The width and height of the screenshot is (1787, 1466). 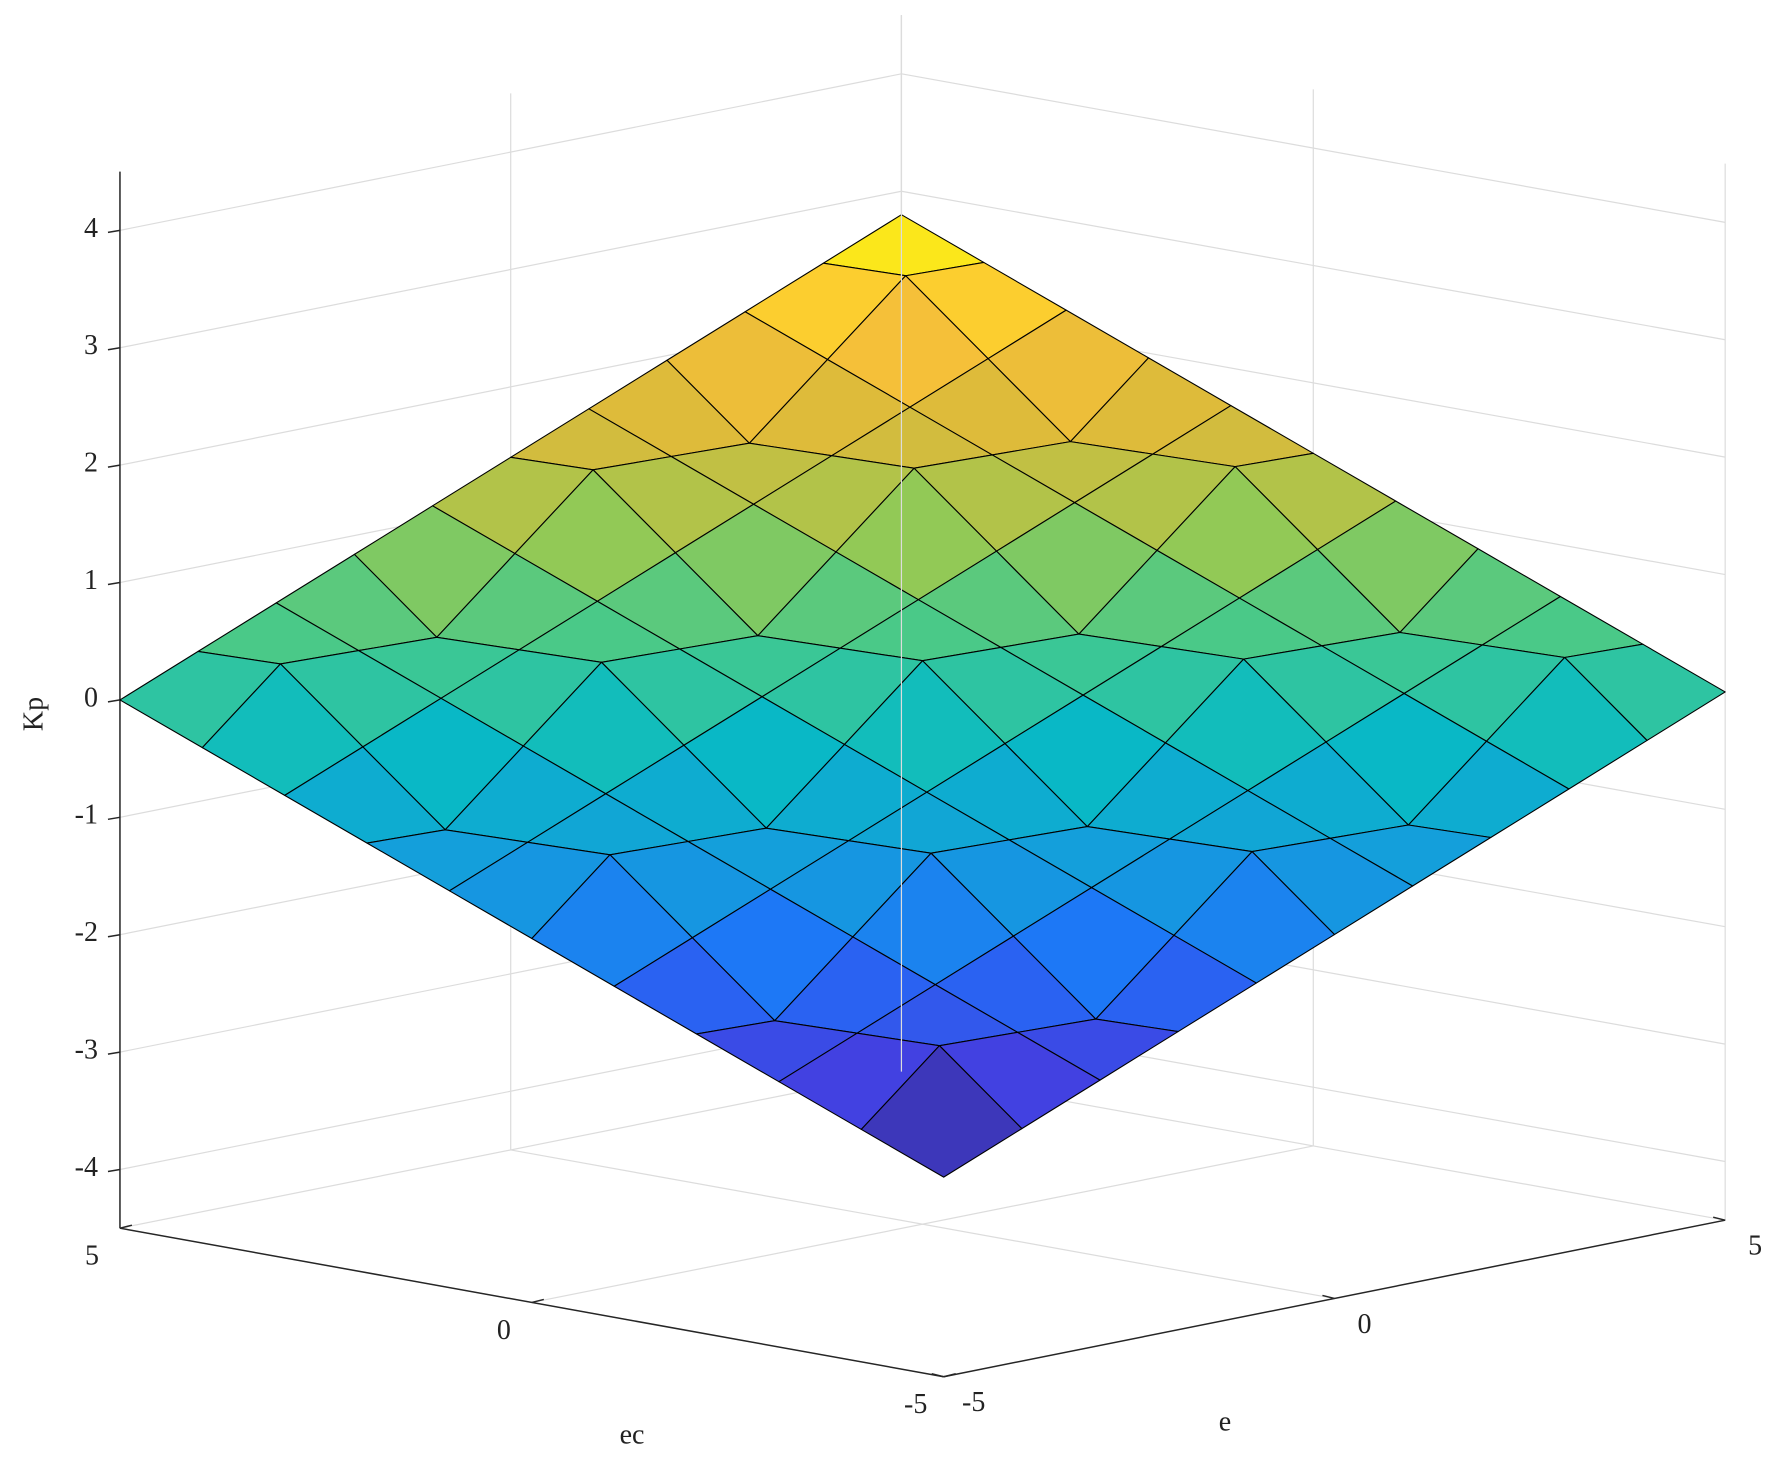 What do you see at coordinates (1225, 1421) in the screenshot?
I see `x-axis-label: e` at bounding box center [1225, 1421].